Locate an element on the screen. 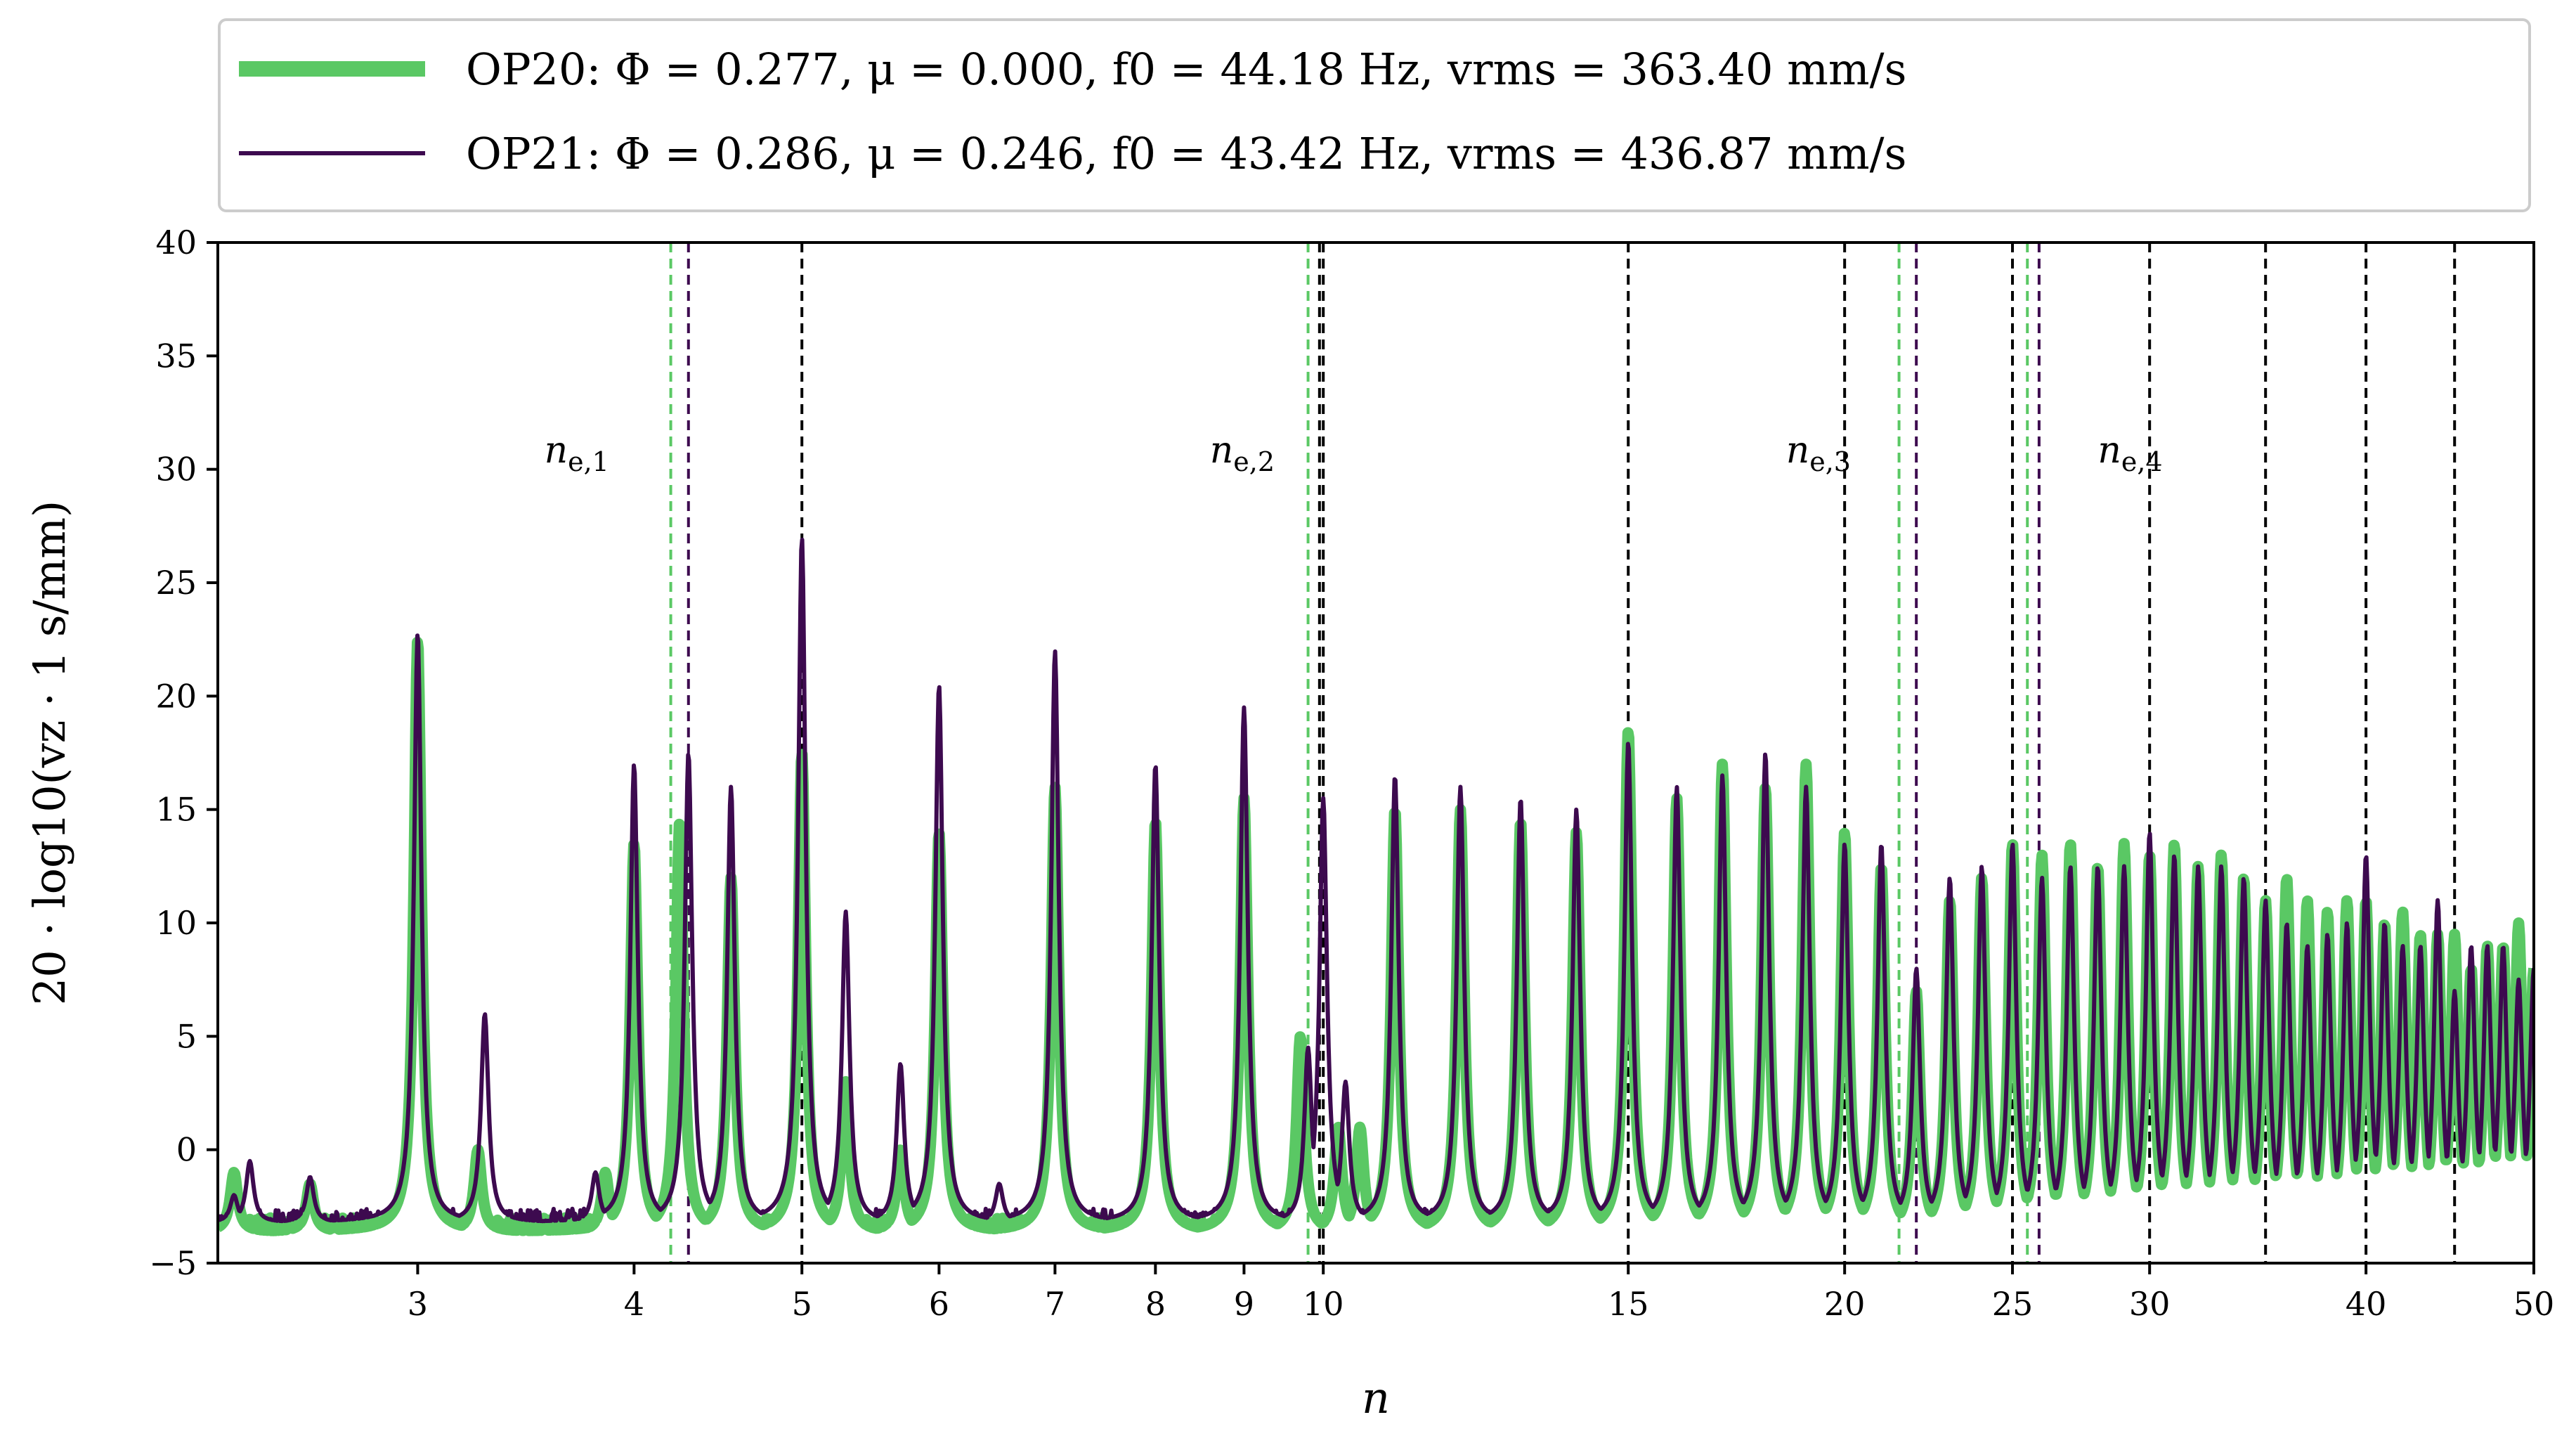  x-tick-label: 7 is located at coordinates (1055, 1304).